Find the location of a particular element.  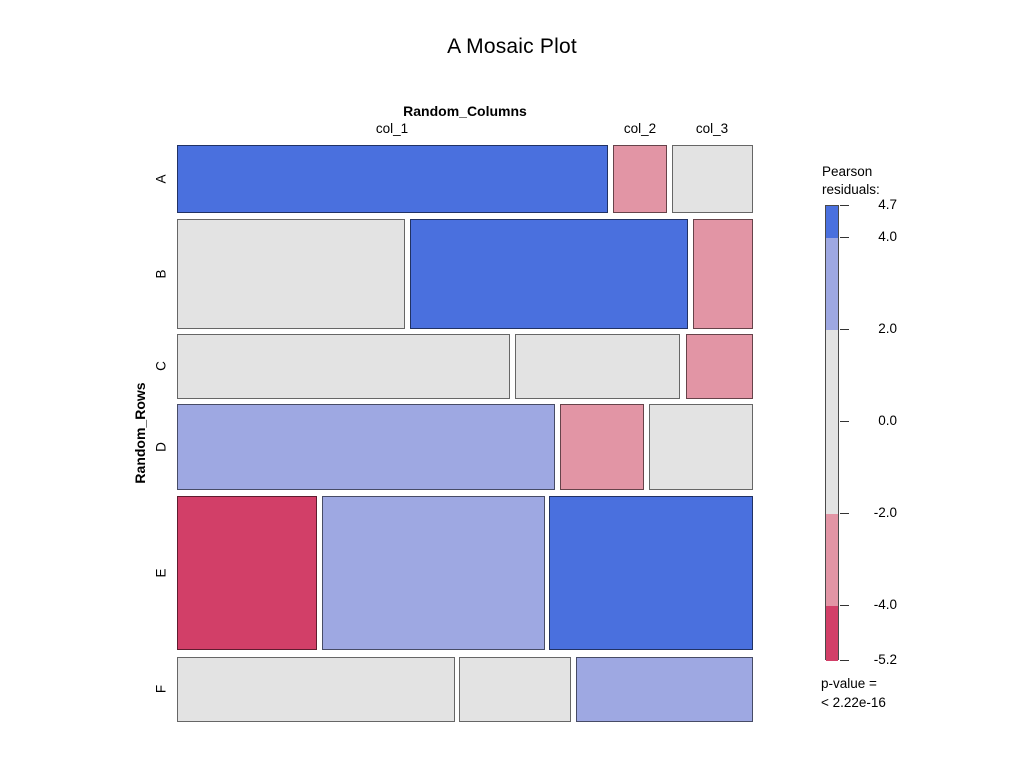

row-label-D: D is located at coordinates (161, 447).